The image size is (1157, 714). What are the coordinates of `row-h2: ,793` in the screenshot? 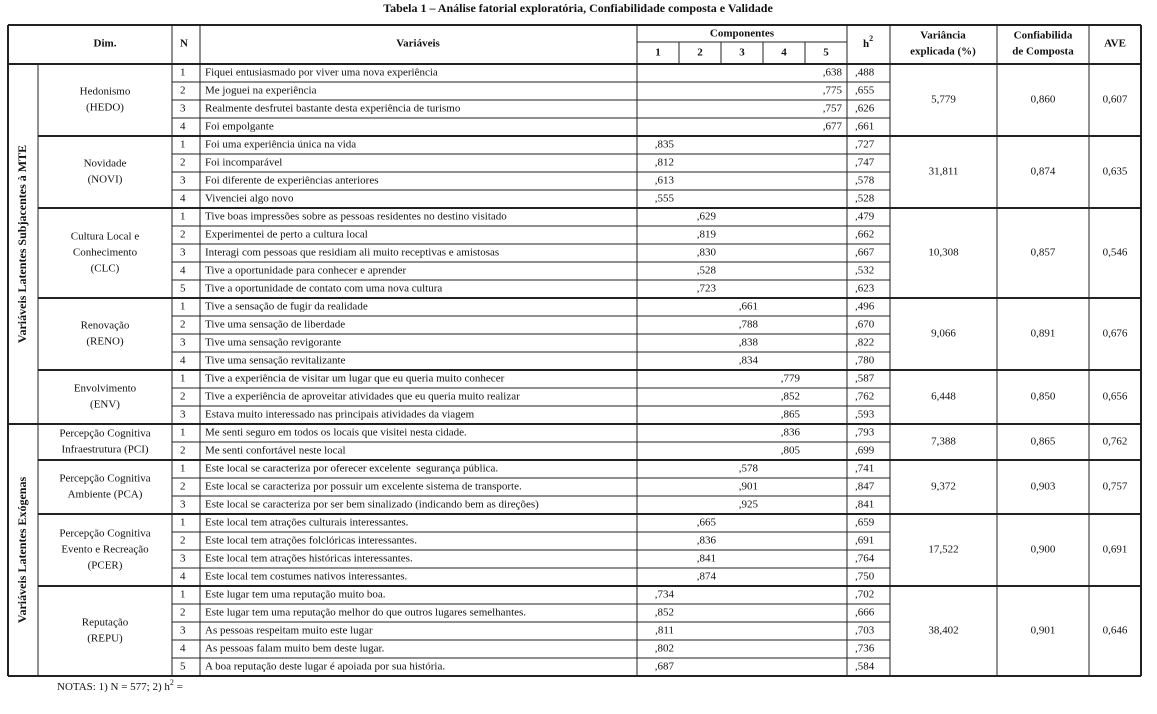 It's located at (865, 433).